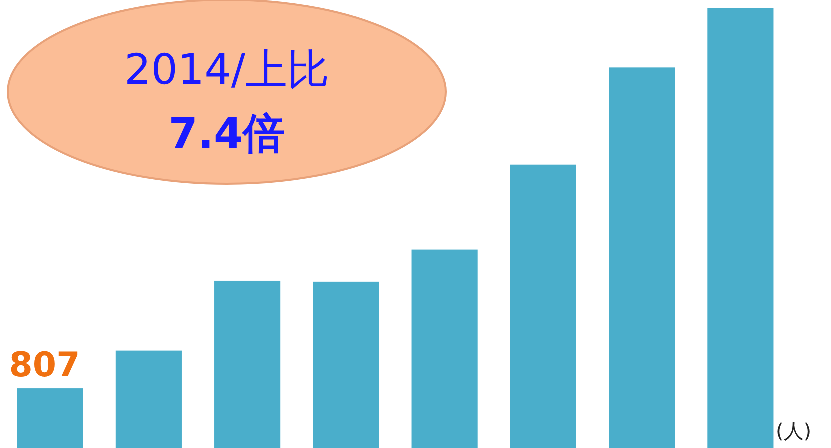  What do you see at coordinates (227, 69) in the screenshot?
I see `annotation: 2014/上比` at bounding box center [227, 69].